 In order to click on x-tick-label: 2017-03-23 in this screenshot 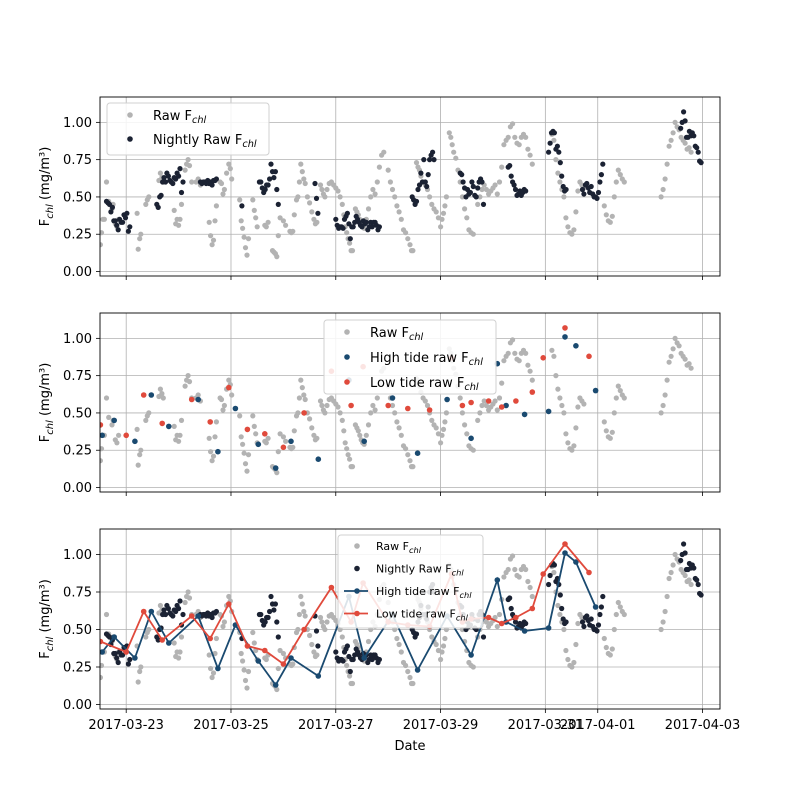, I will do `click(126, 725)`.